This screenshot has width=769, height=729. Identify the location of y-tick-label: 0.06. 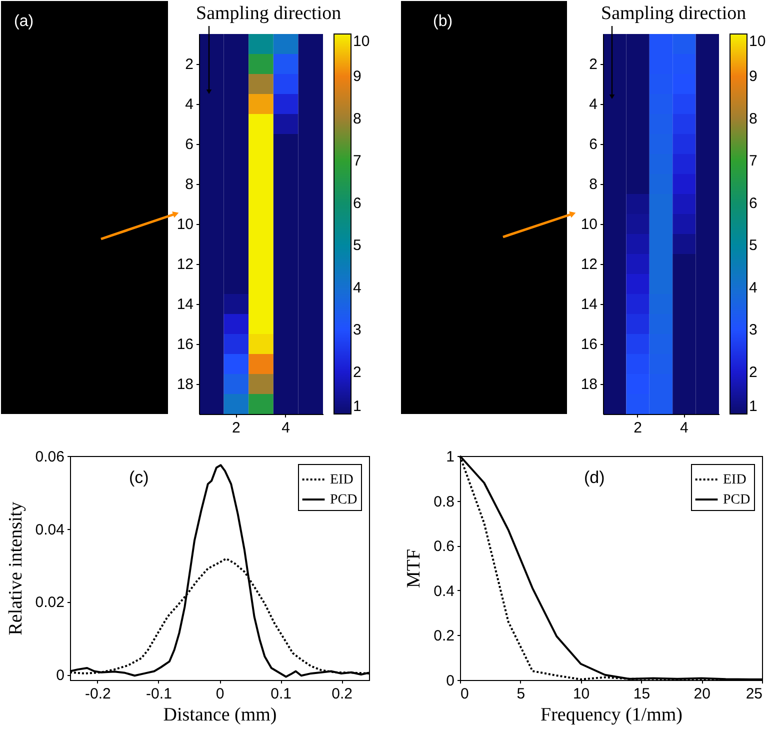
(49, 457).